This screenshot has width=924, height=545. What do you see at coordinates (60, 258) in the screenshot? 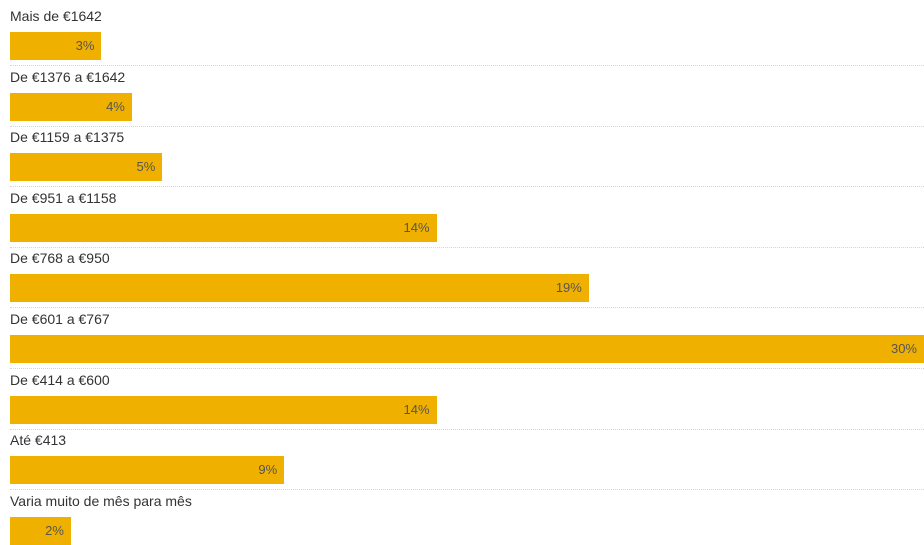
I see `category-label: De €768 a €950` at bounding box center [60, 258].